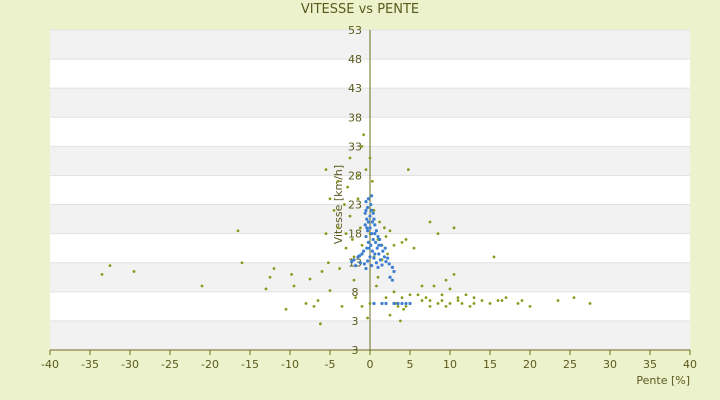  I want to click on x-tick-label: -35, so click(90, 364).